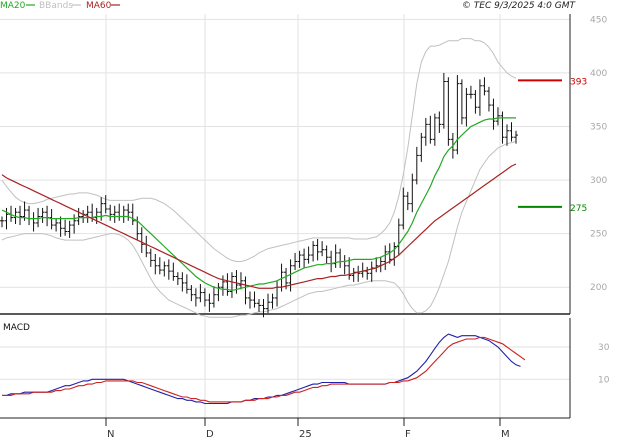 Image resolution: width=627 pixels, height=440 pixels. Describe the element at coordinates (285, 428) in the screenshot. I see `x-axis: N D 25 F M` at that location.